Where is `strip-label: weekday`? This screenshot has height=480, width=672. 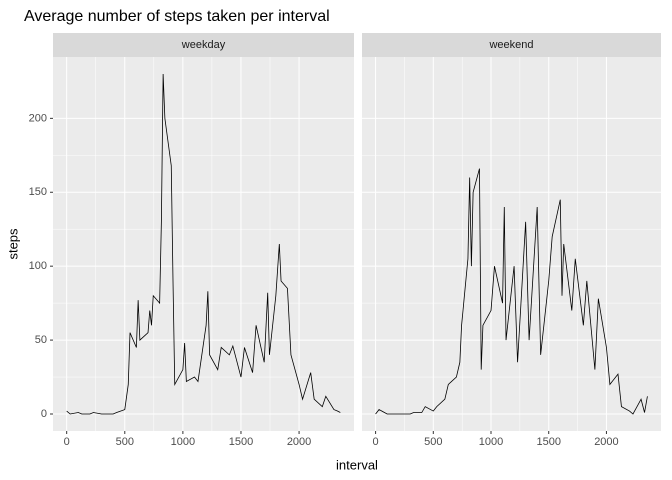 strip-label: weekday is located at coordinates (203, 45).